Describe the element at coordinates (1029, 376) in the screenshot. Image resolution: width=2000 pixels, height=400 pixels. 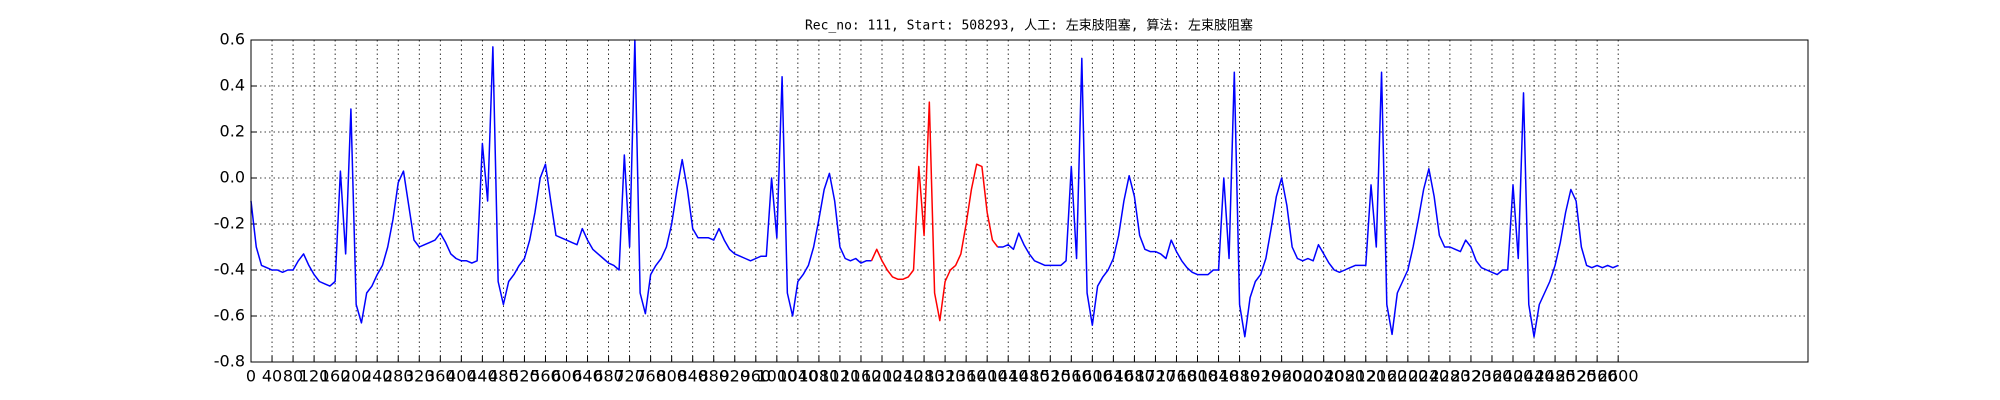
I see `x-tick-label: 1480` at that location.